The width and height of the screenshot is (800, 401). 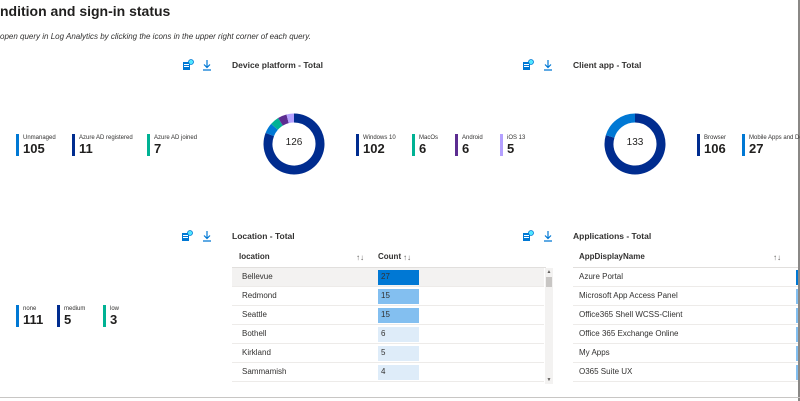 I want to click on divider, so click(x=400, y=397).